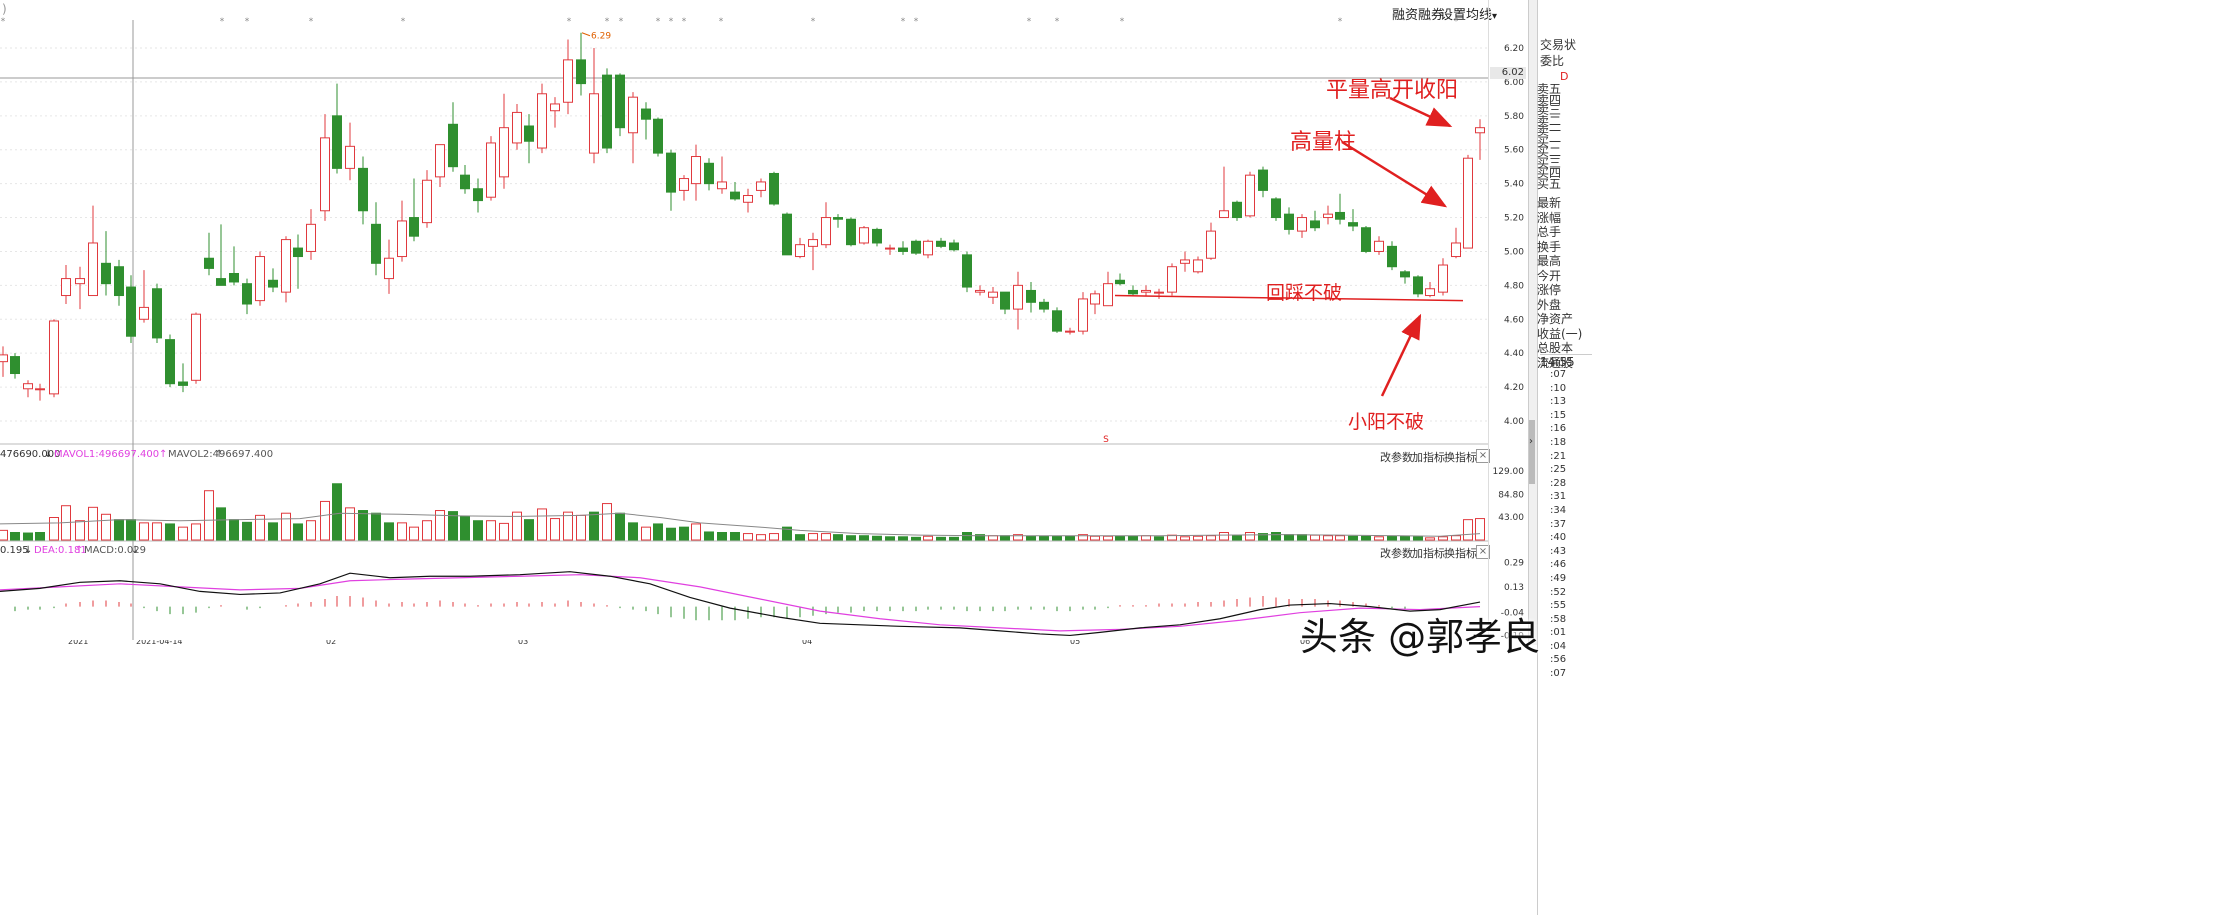 The width and height of the screenshot is (2224, 915). What do you see at coordinates (1558, 551) in the screenshot?
I see `tick-time: :43` at bounding box center [1558, 551].